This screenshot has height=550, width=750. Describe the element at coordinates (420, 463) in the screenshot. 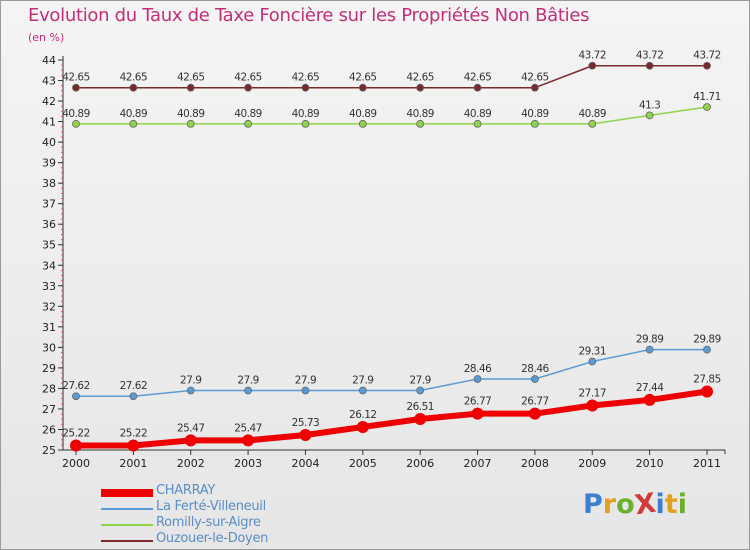

I see `x-tick-label: 2006` at that location.